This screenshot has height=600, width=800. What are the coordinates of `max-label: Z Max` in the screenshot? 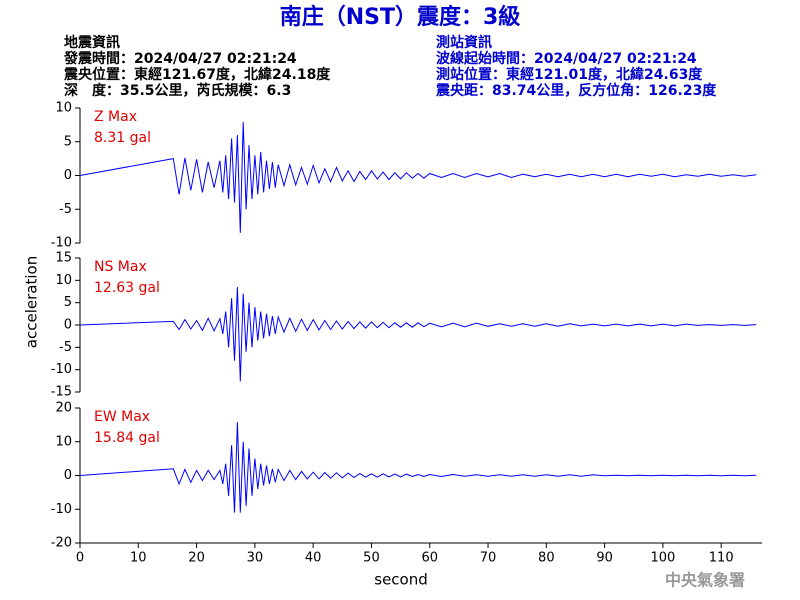 It's located at (115, 117).